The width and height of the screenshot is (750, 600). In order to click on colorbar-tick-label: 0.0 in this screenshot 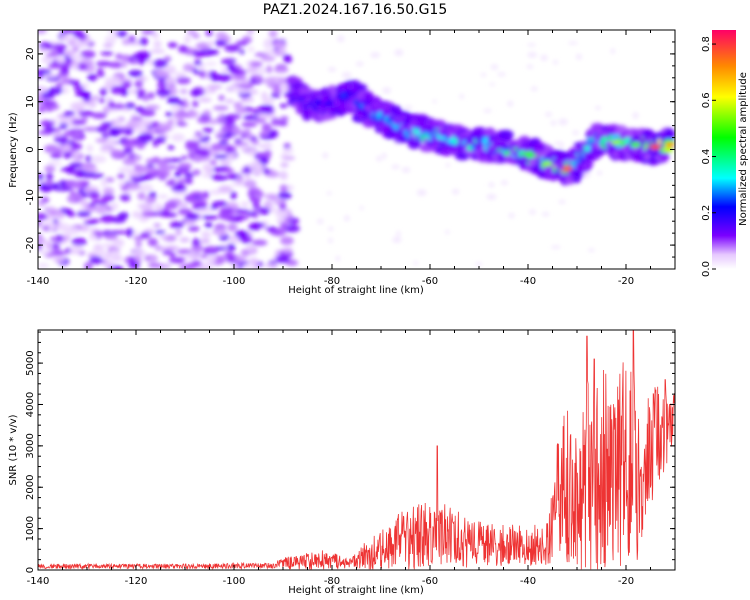, I will do `click(706, 269)`.